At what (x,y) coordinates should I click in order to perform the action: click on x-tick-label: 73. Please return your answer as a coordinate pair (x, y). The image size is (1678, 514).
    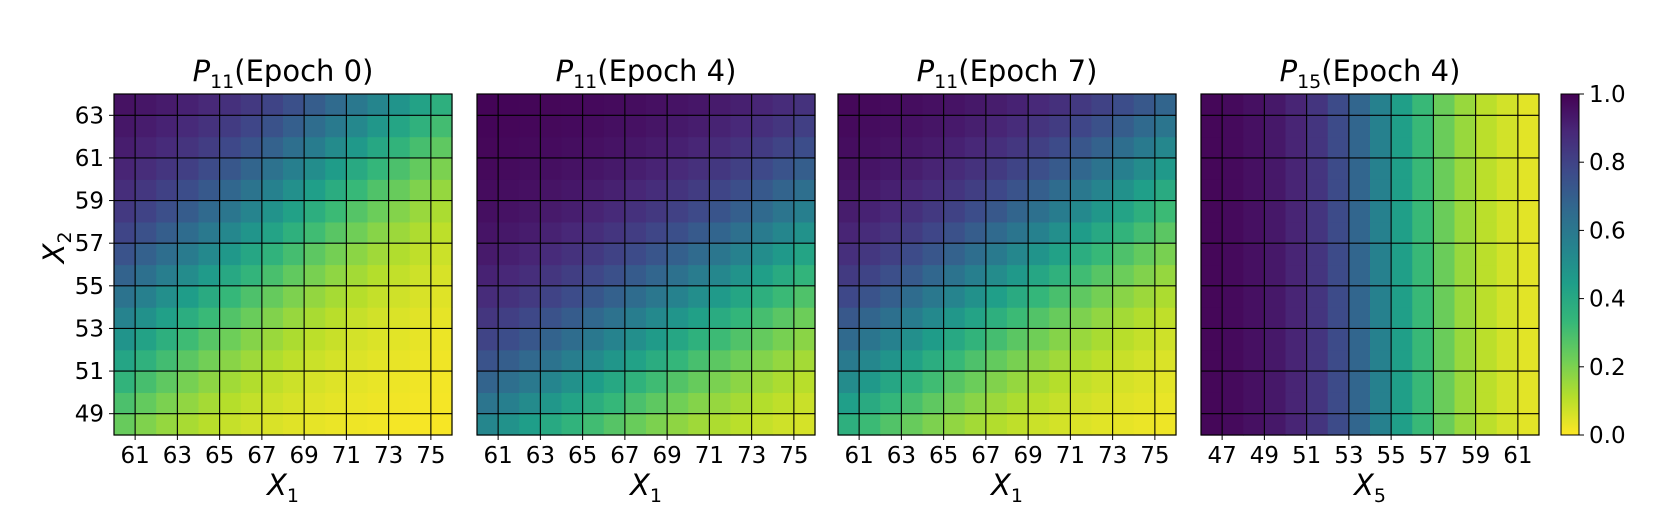
    Looking at the image, I should click on (388, 456).